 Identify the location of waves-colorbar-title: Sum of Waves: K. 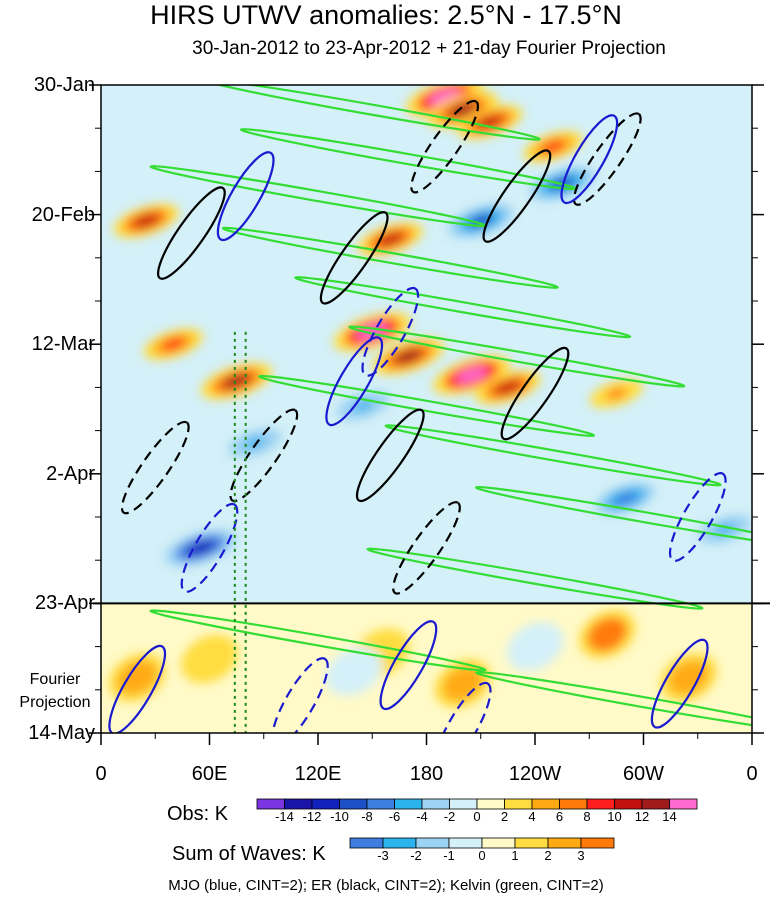
(249, 854).